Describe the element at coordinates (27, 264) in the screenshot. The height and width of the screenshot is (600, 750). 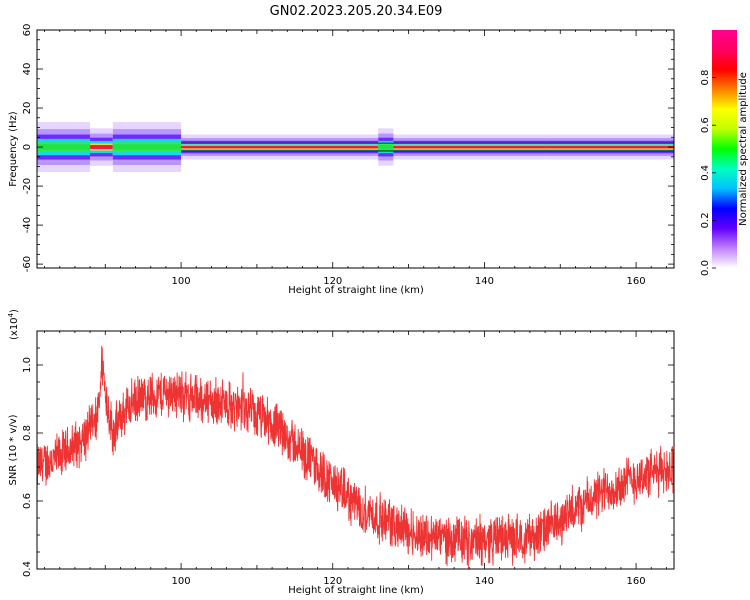
I see `spectrogram-y-tick-label: -60` at that location.